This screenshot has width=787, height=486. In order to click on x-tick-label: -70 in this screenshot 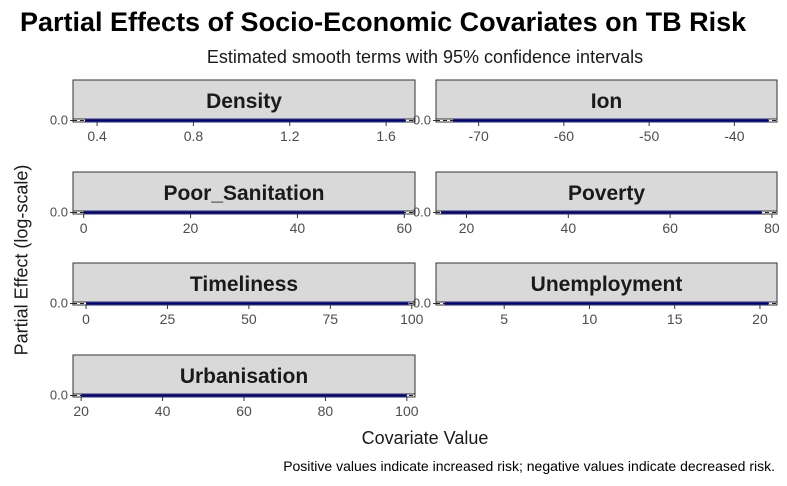, I will do `click(479, 136)`.